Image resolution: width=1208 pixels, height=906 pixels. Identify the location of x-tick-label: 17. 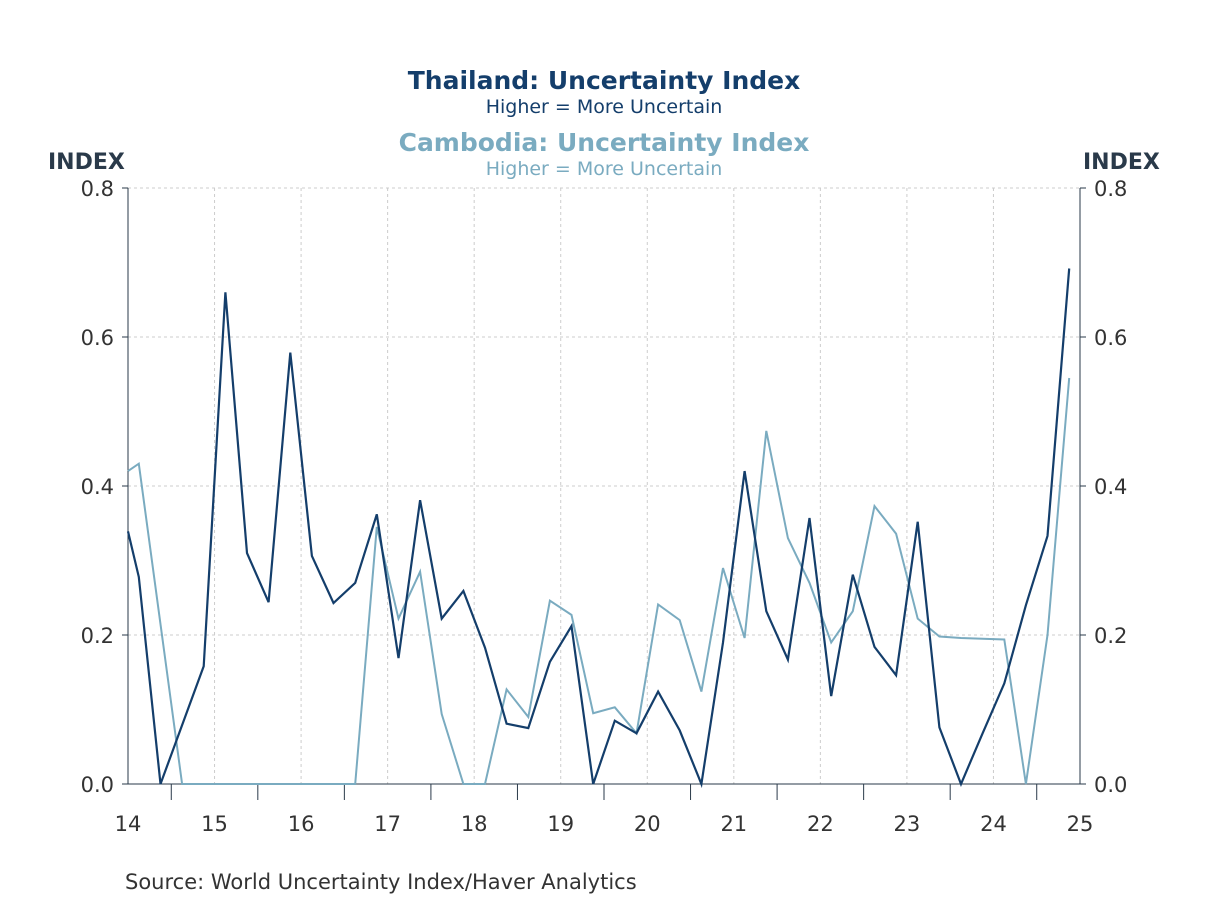
(387, 824).